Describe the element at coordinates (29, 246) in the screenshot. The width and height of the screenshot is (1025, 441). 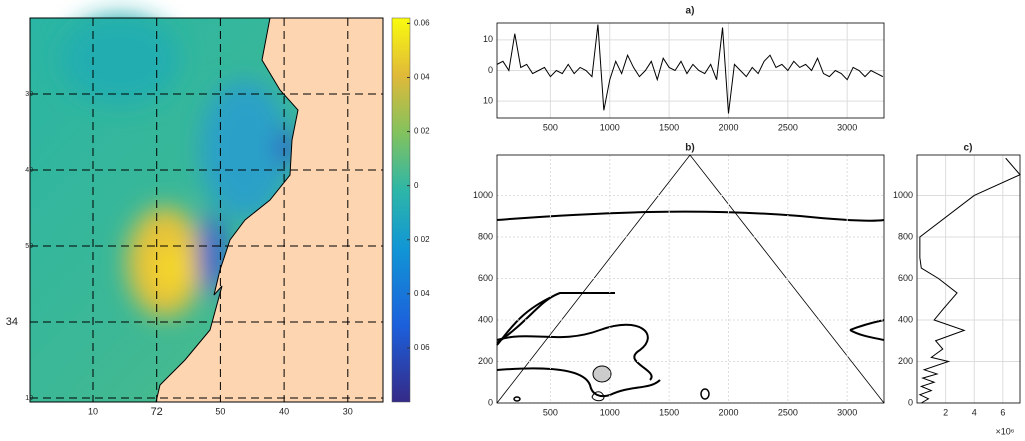
I see `y-tick-label: 50` at that location.